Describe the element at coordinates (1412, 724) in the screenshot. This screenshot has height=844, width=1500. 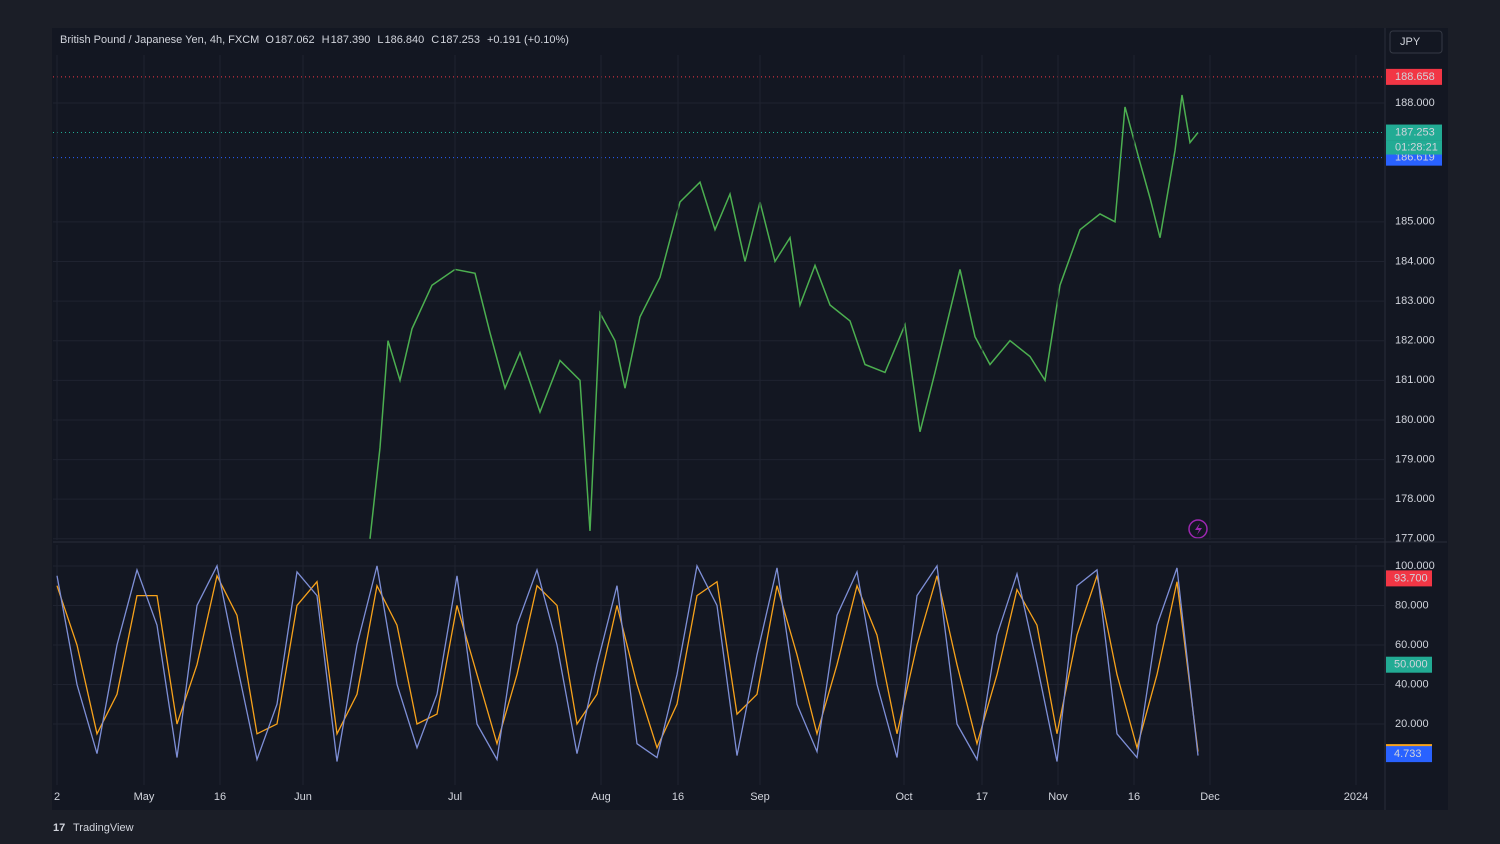
I see `y-tick-label: 20.000` at that location.